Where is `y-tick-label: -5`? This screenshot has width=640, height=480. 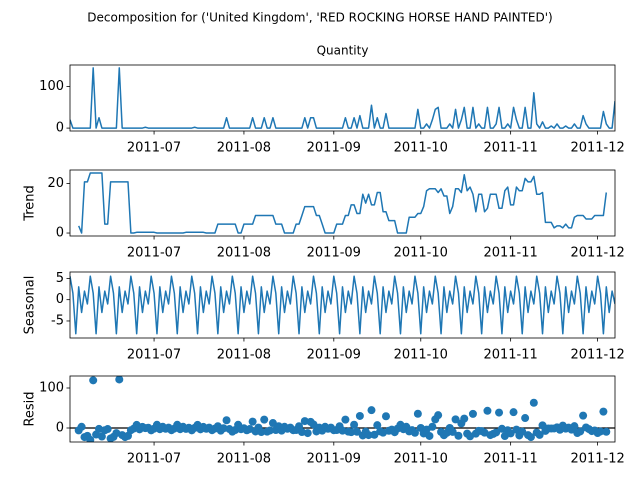
y-tick-label: -5 is located at coordinates (57, 320).